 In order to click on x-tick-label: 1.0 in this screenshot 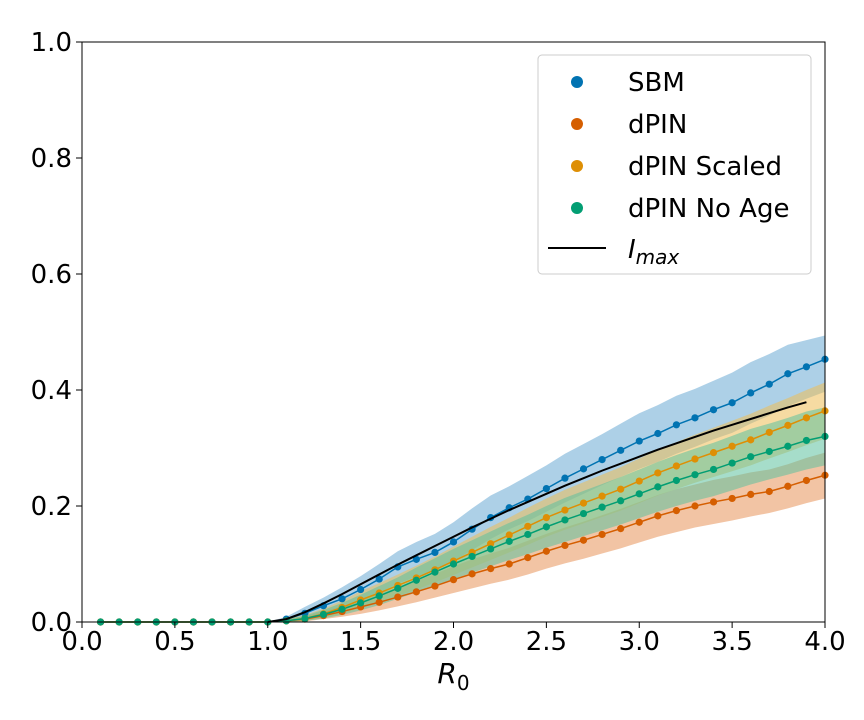, I will do `click(267, 642)`.